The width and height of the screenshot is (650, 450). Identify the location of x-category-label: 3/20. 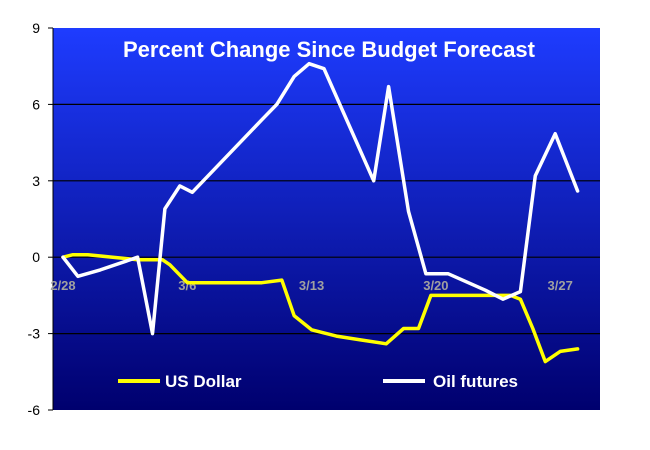
(435, 285).